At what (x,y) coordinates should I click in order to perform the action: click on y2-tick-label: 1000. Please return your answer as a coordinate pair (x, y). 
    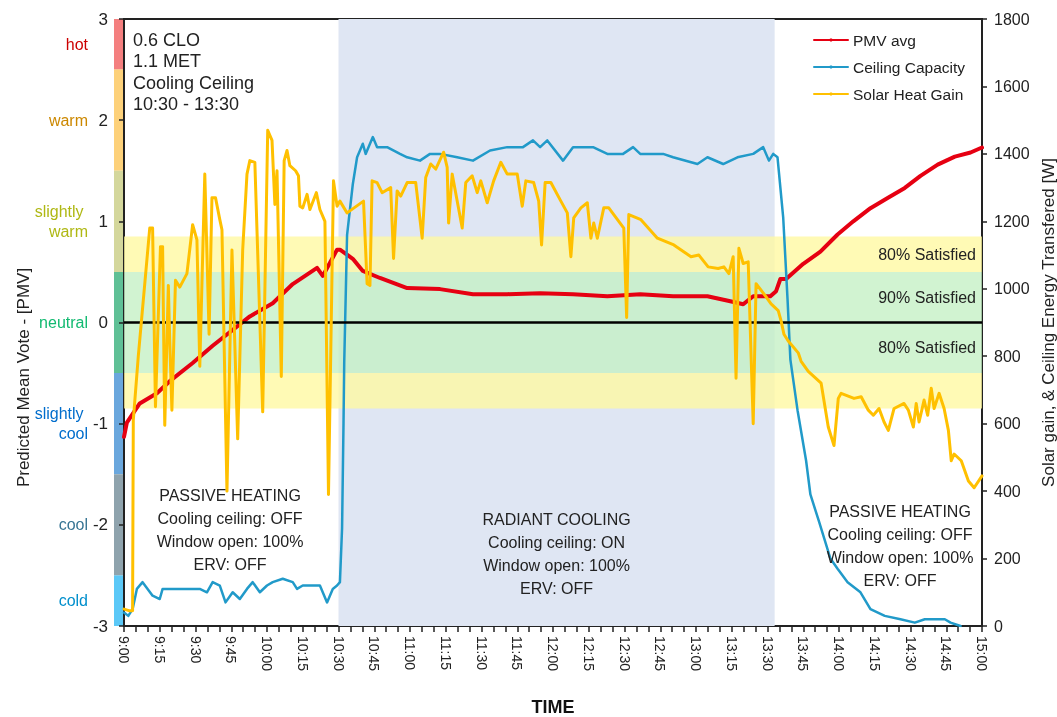
    Looking at the image, I should click on (1012, 289).